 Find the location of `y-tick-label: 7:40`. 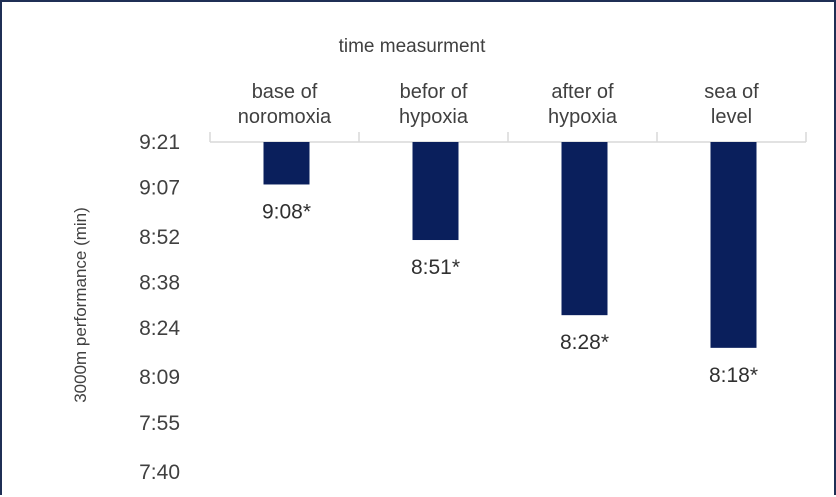

y-tick-label: 7:40 is located at coordinates (159, 472).